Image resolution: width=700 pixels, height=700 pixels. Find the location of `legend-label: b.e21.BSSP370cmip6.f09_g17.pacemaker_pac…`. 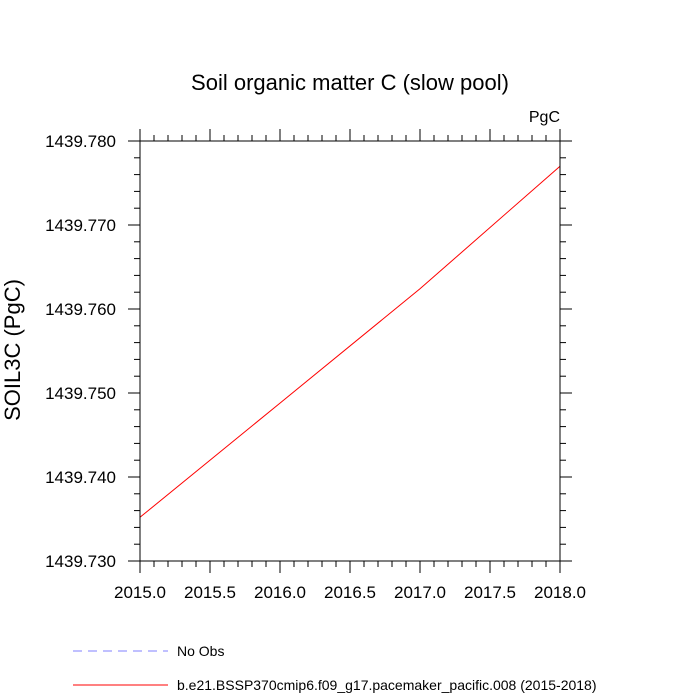

legend-label: b.e21.BSSP370cmip6.f09_g17.pacemaker_pac… is located at coordinates (387, 685).